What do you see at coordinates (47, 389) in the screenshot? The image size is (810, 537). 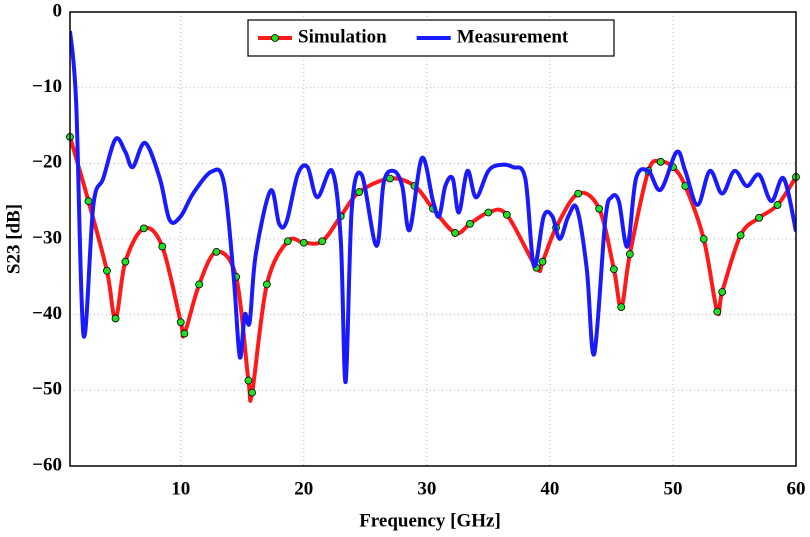 I see `y-tick-label: −50` at bounding box center [47, 389].